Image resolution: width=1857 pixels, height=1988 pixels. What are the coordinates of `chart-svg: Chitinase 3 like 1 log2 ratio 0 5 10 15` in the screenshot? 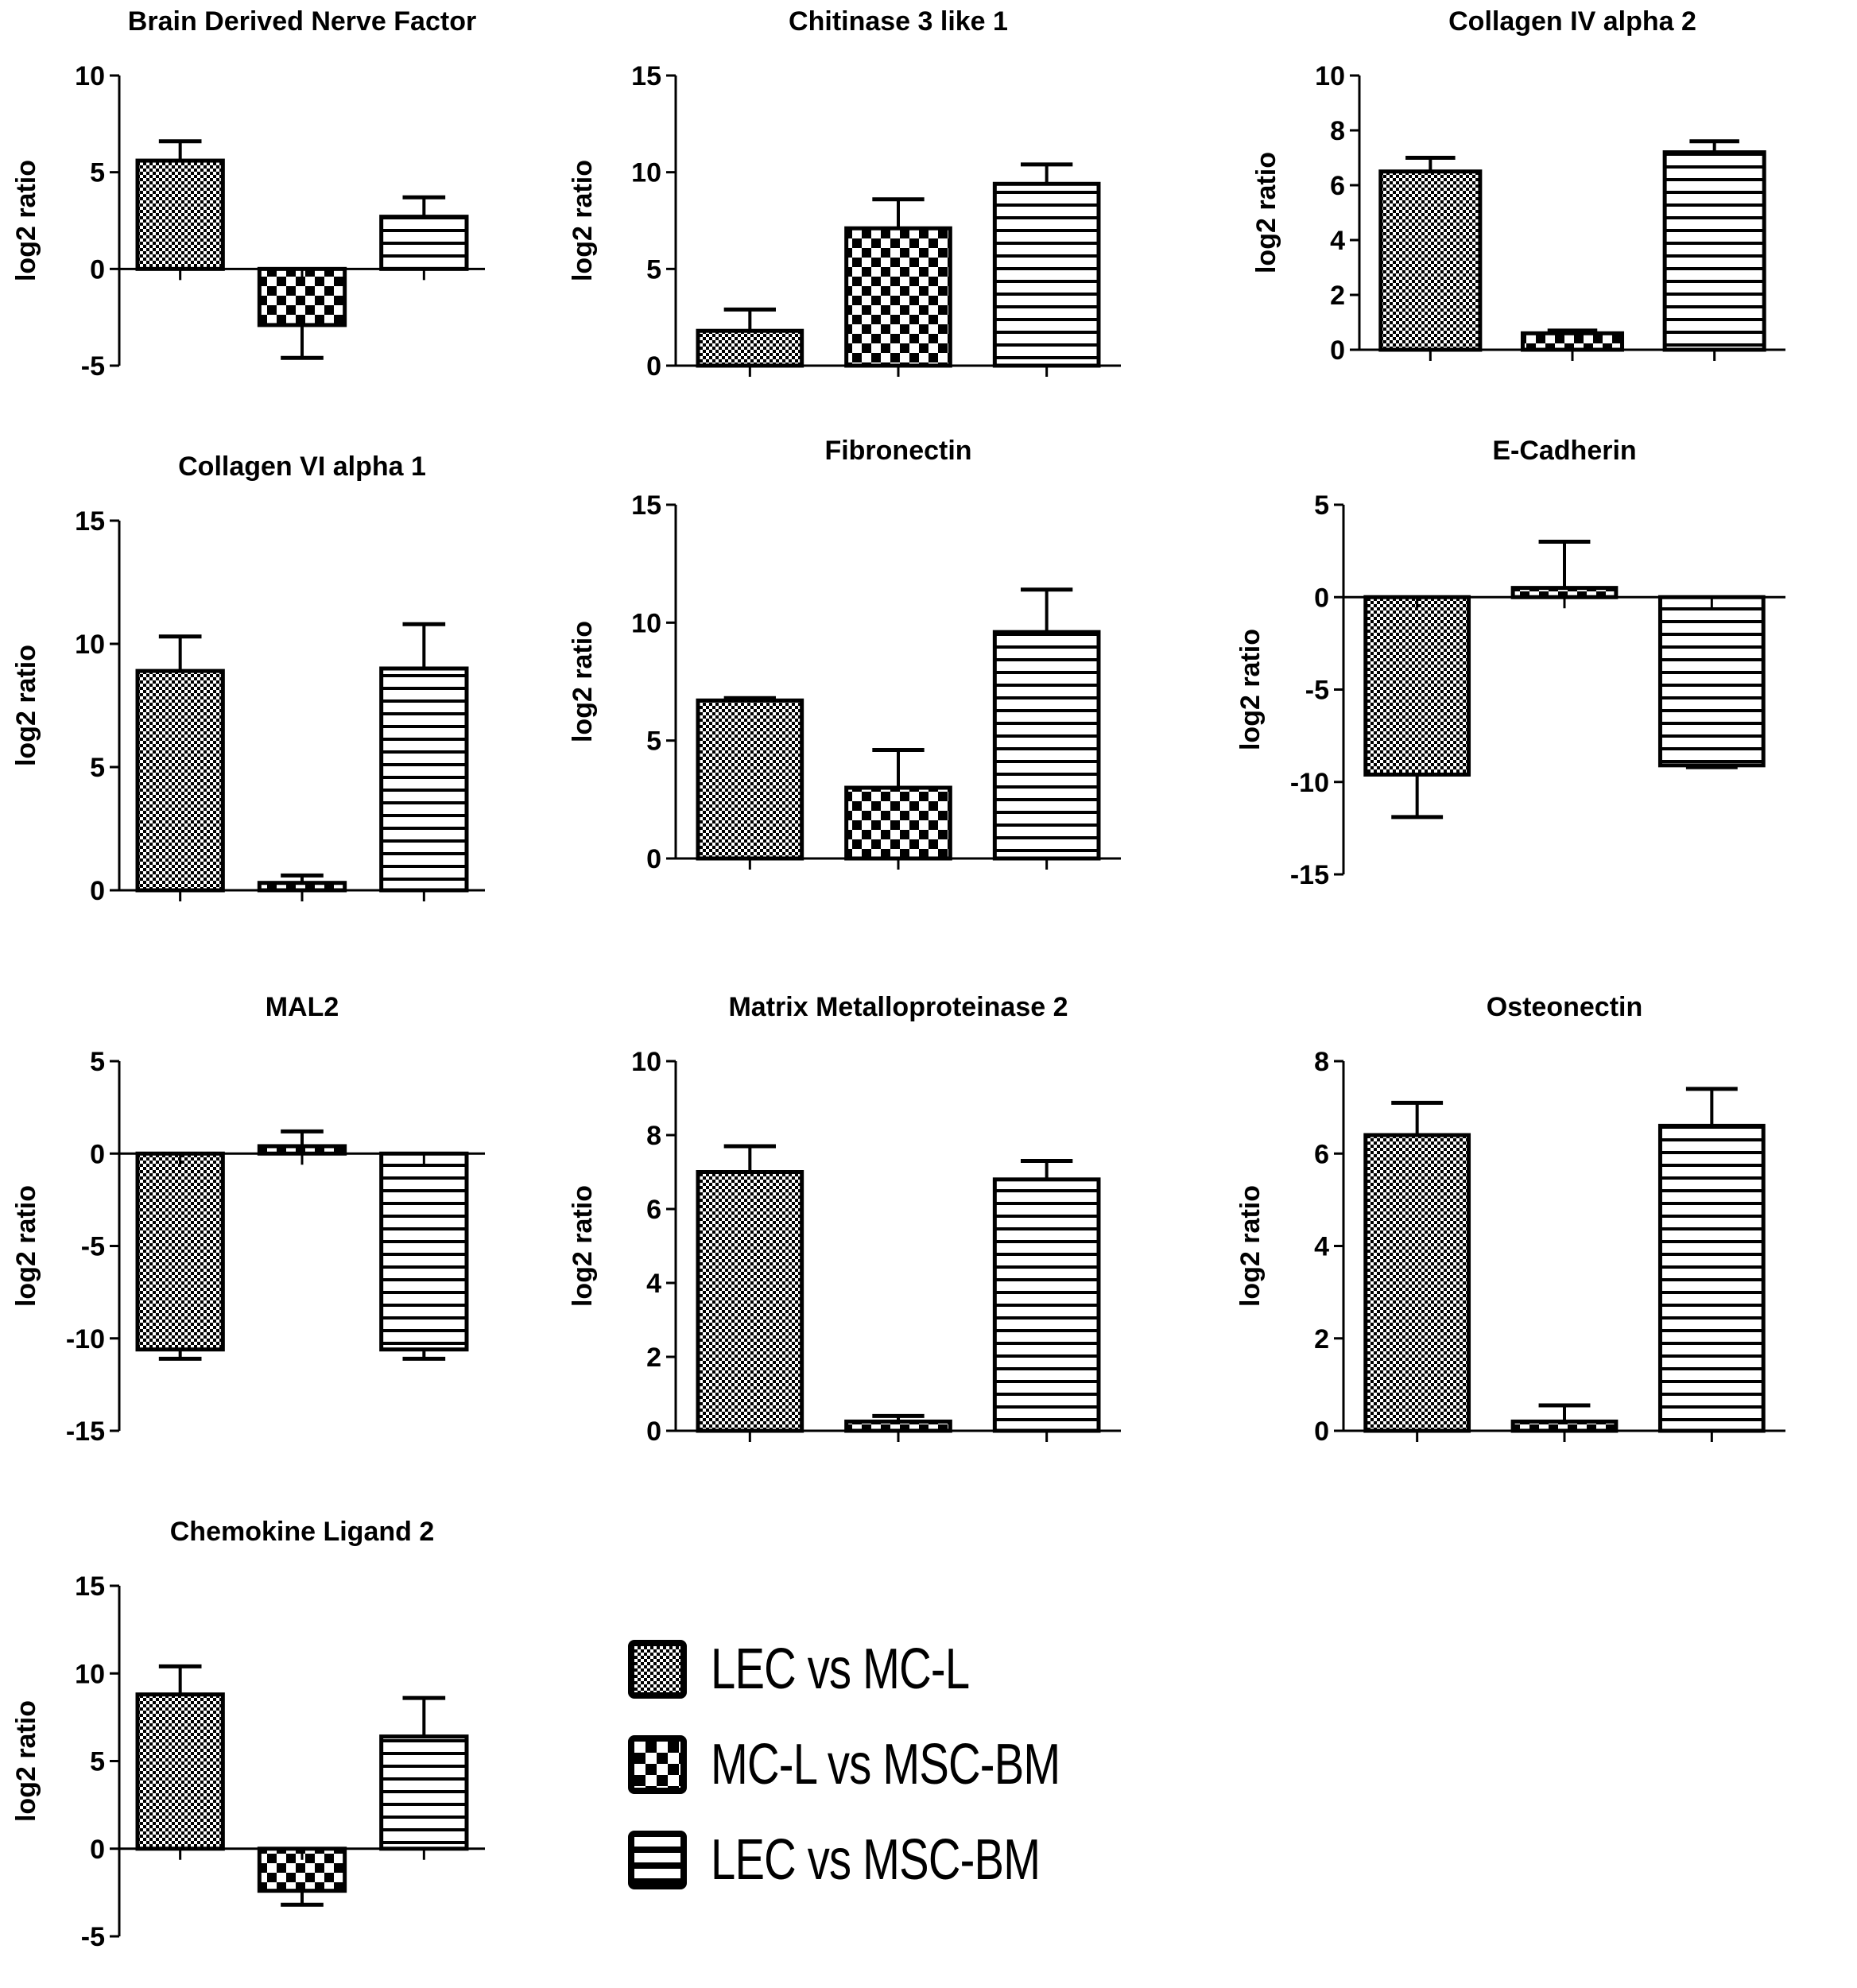 It's located at (844, 194).